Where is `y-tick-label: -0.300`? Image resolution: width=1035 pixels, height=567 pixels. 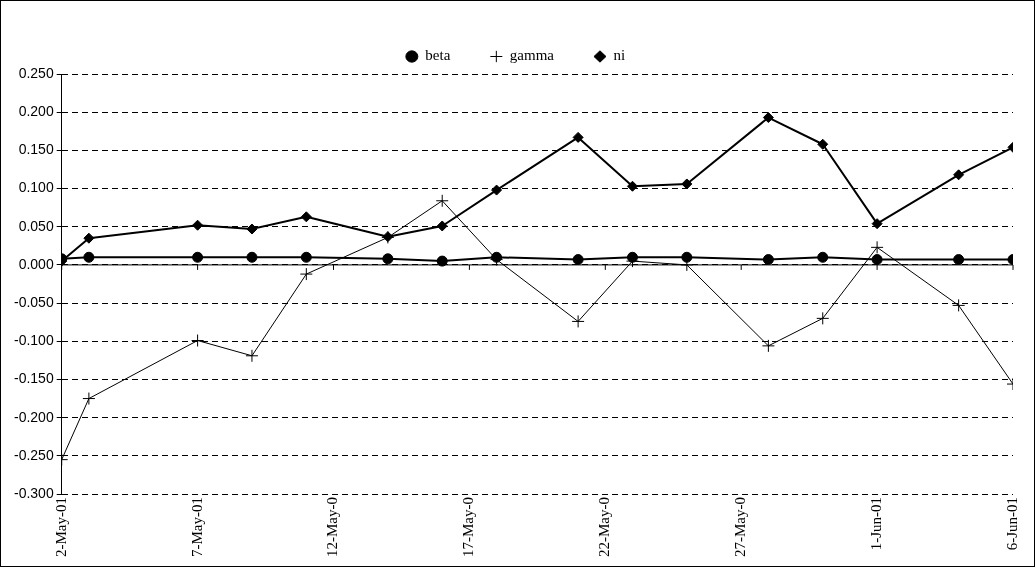
y-tick-label: -0.300 is located at coordinates (33, 492).